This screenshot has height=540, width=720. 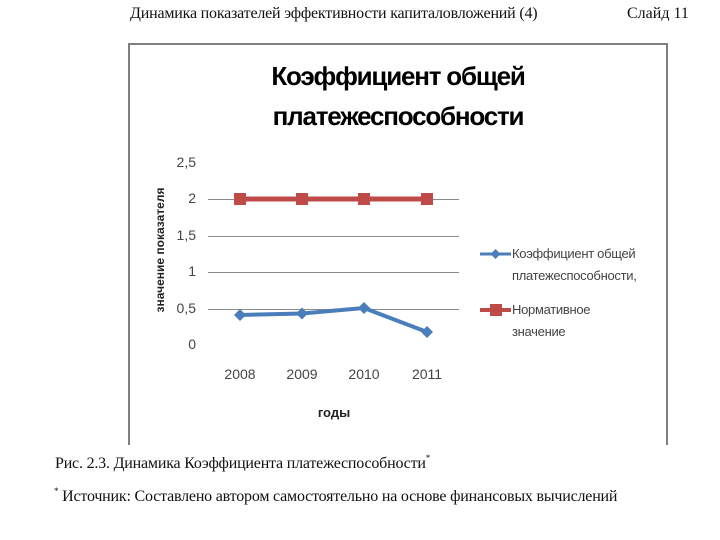 I want to click on legend-label: Коэффициент общей, so click(x=574, y=253).